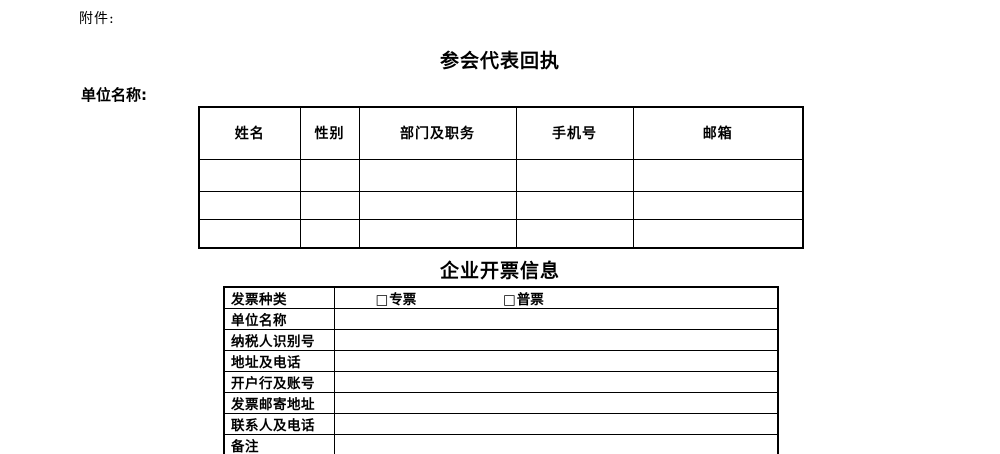 Image resolution: width=1000 pixels, height=454 pixels. What do you see at coordinates (574, 133) in the screenshot?
I see `column-header-mobile: 手机号` at bounding box center [574, 133].